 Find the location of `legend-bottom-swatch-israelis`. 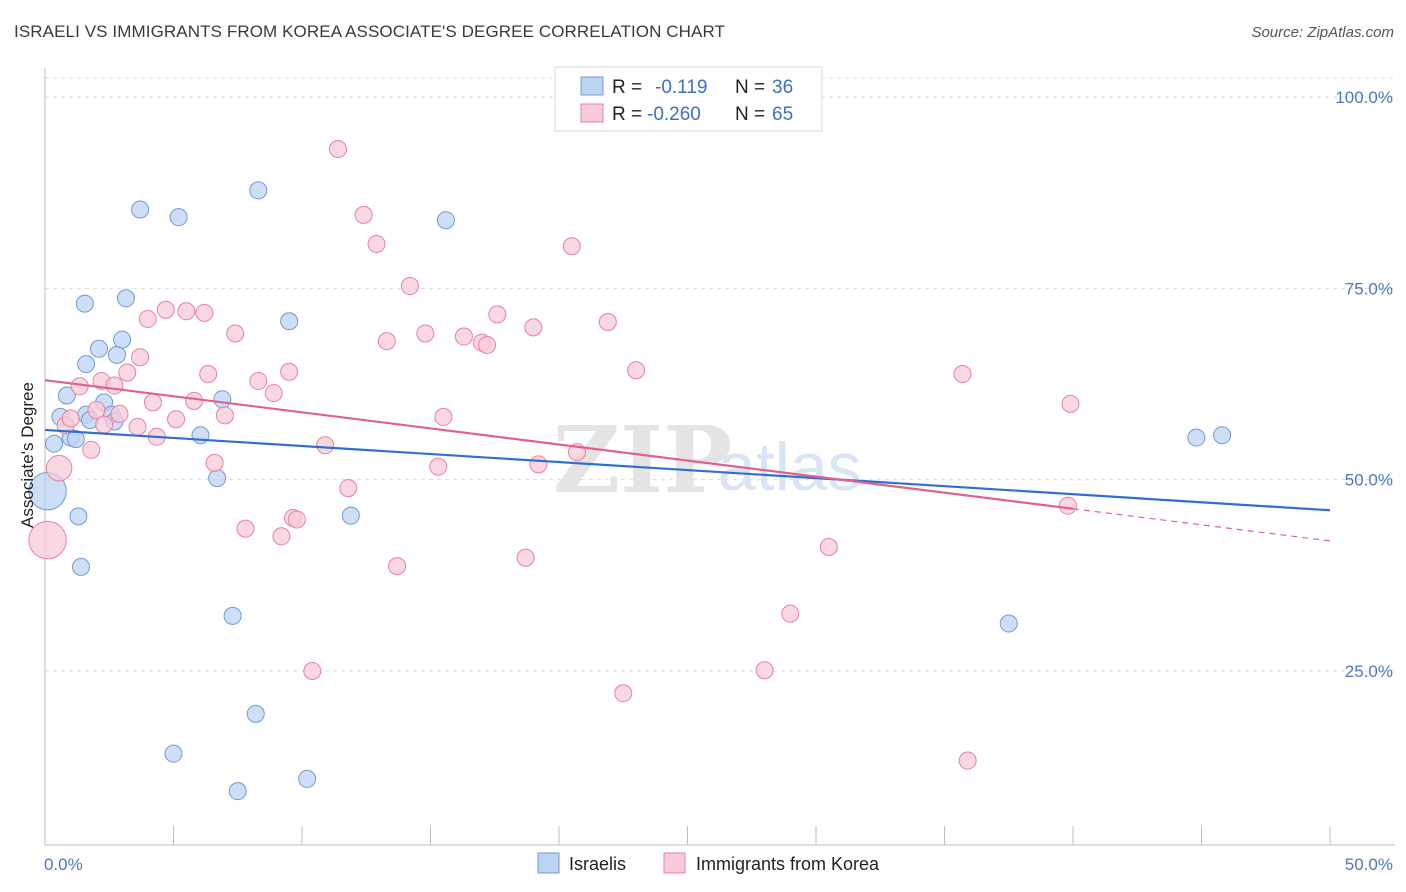

legend-bottom-swatch-israelis is located at coordinates (548, 863).